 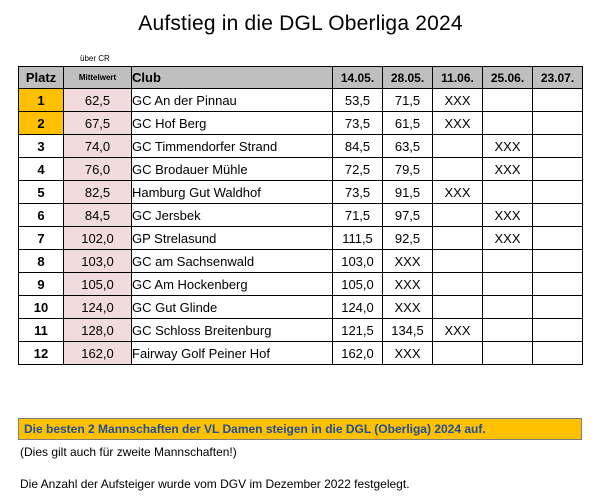 What do you see at coordinates (407, 100) in the screenshot?
I see `score-cell: 71,5` at bounding box center [407, 100].